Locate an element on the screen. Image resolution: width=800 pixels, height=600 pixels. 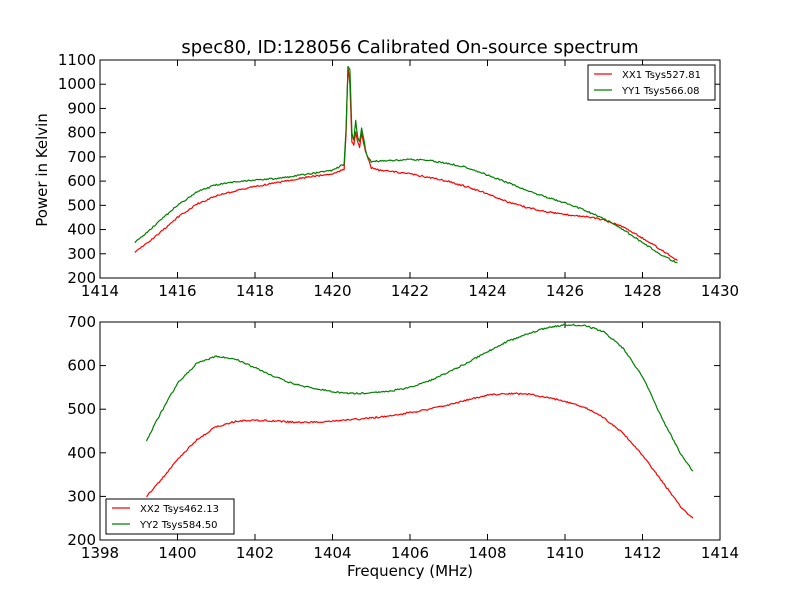
x-tick-label: 1400 is located at coordinates (177, 553).